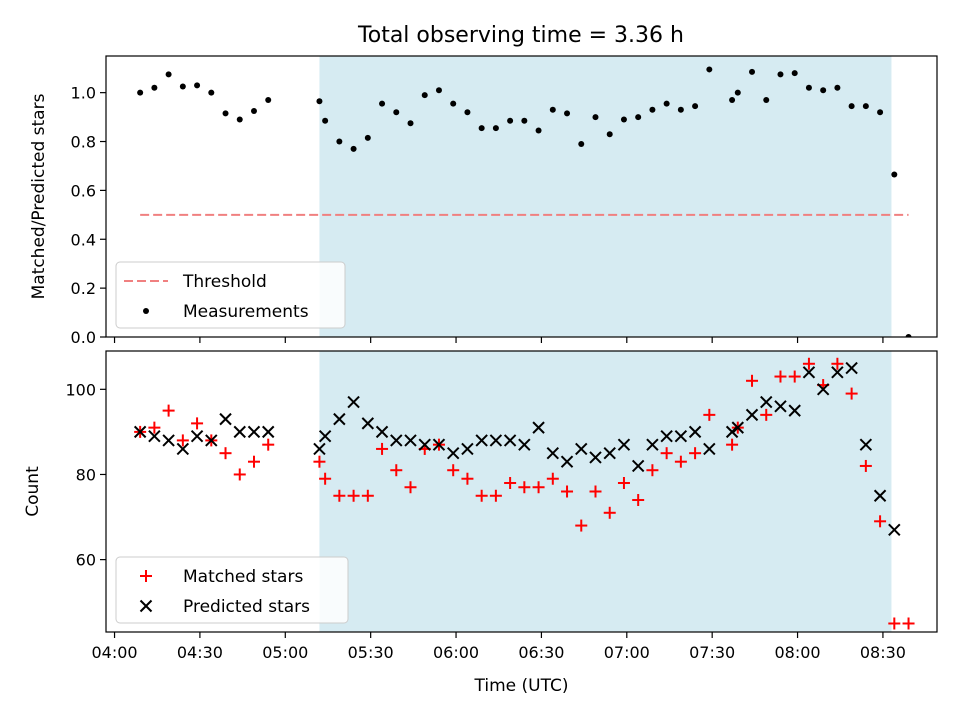 This screenshot has width=960, height=724. Describe the element at coordinates (243, 577) in the screenshot. I see `legend-entry-label: Matched stars` at that location.